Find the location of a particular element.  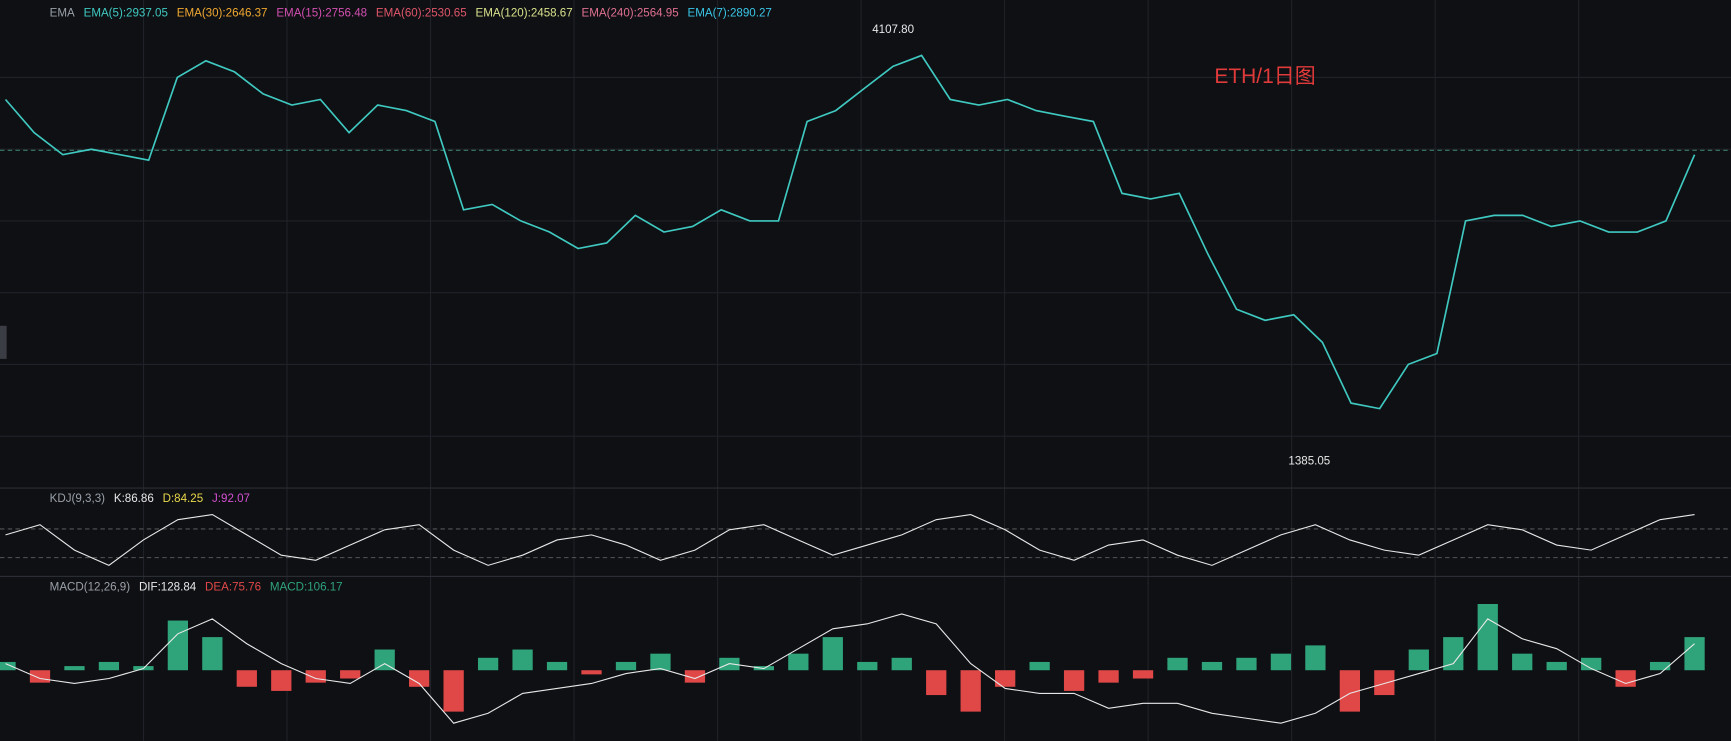

legend-item: MACD:106.17 is located at coordinates (306, 587).